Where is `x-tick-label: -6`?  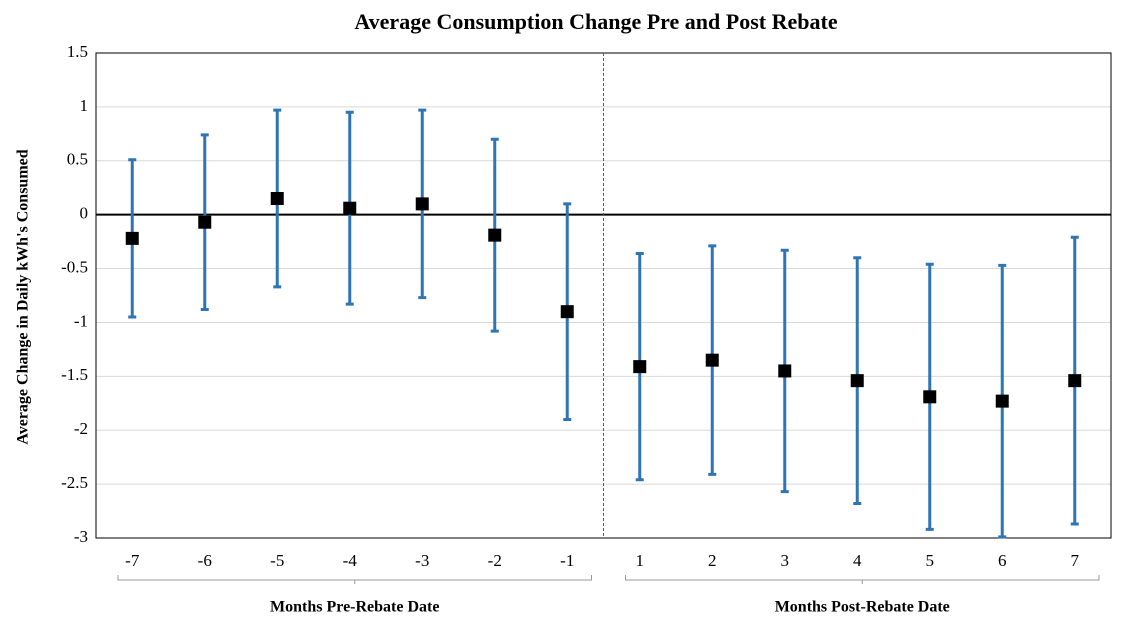
x-tick-label: -6 is located at coordinates (205, 560).